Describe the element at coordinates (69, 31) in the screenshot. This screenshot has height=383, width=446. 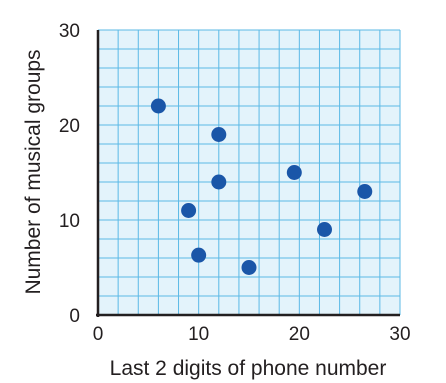
I see `y-tick-label: 30` at that location.